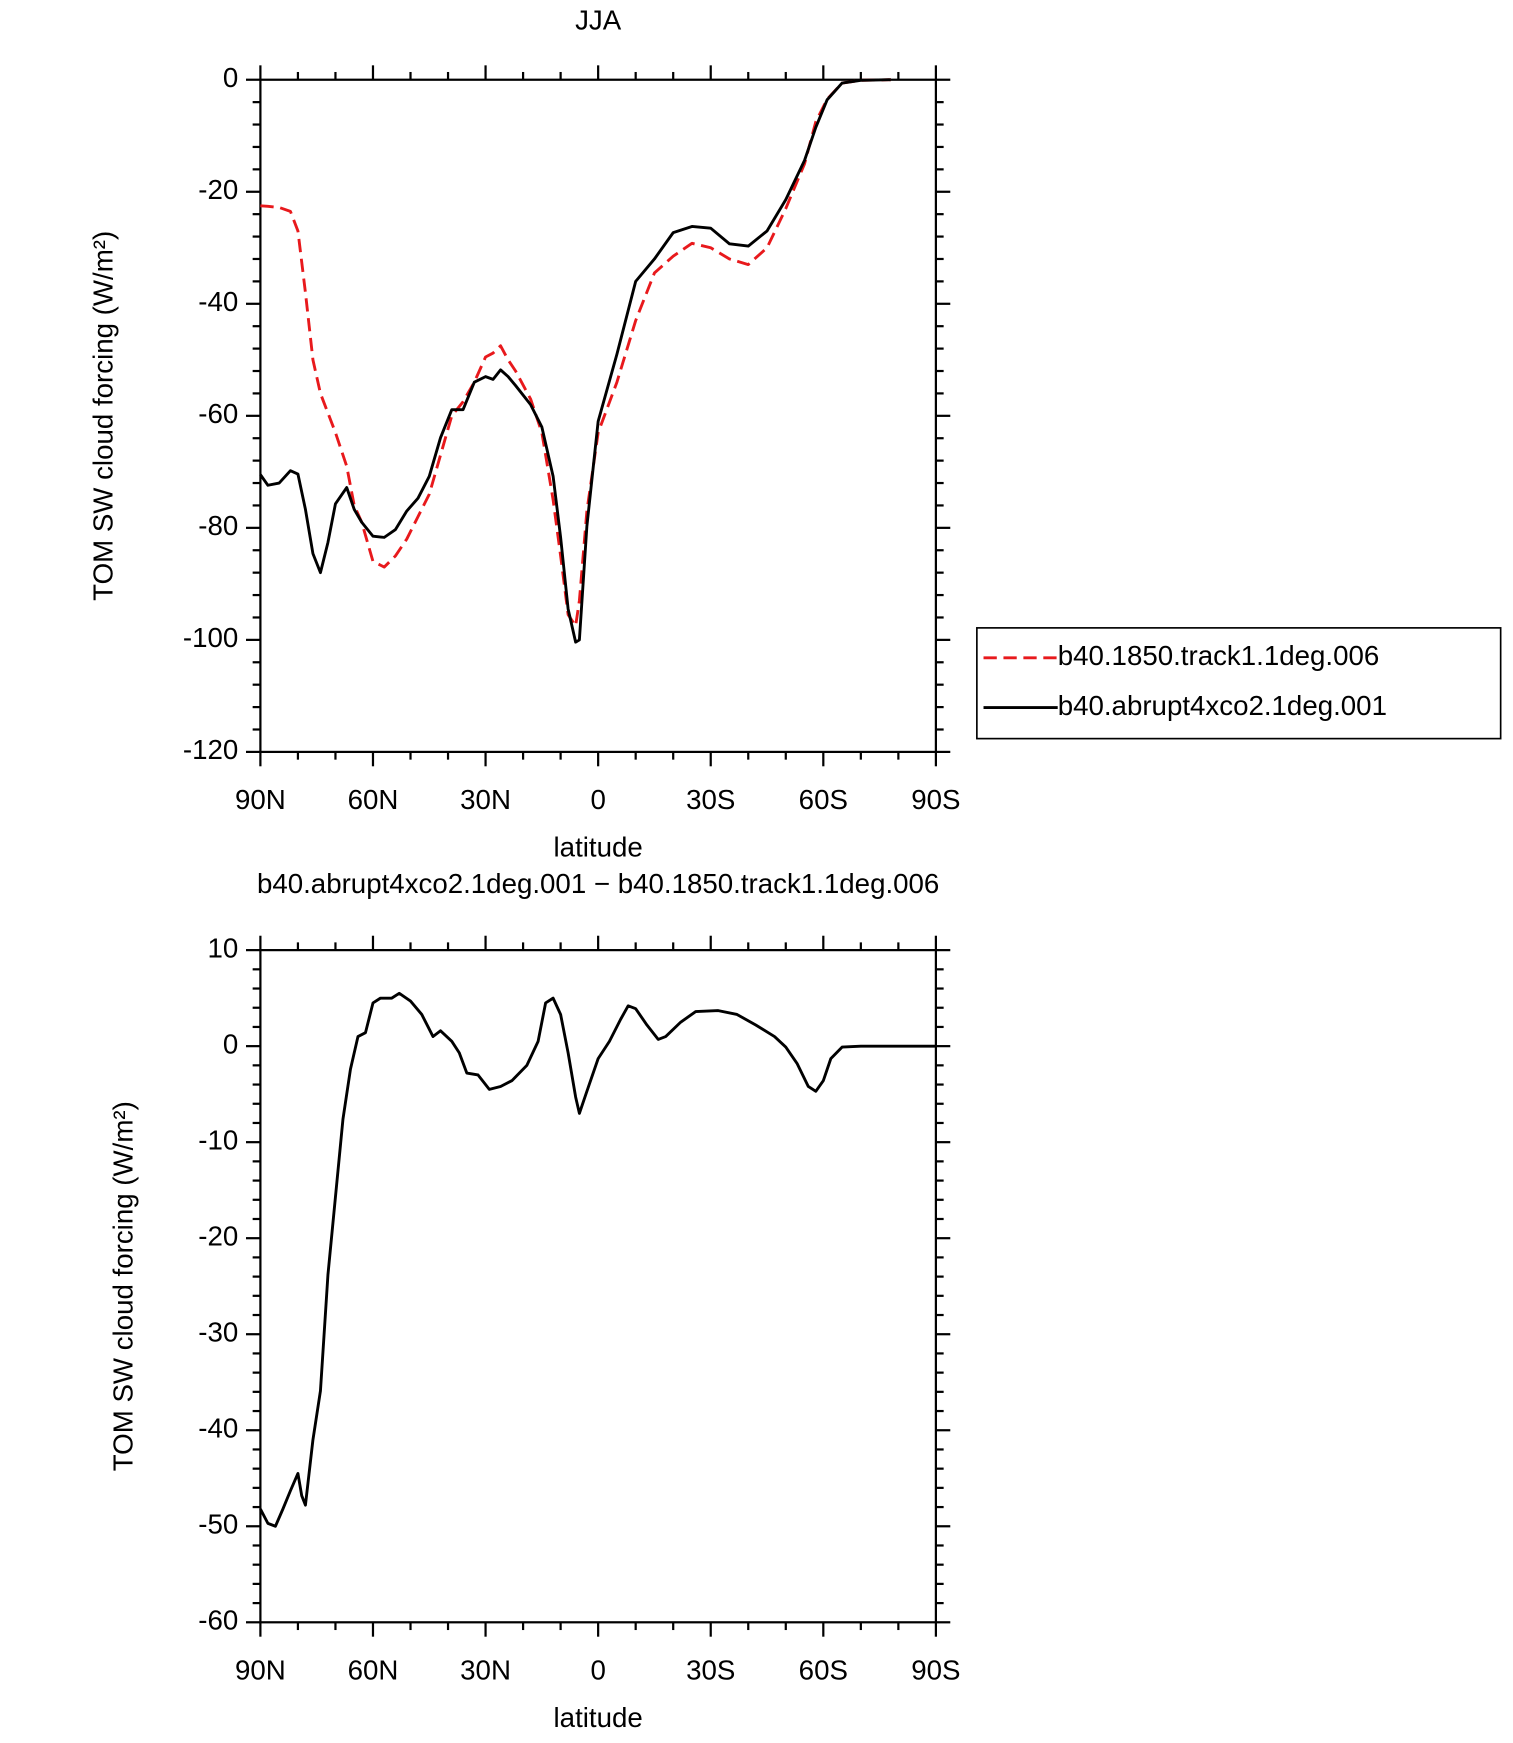 The height and width of the screenshot is (1743, 1513). Describe the element at coordinates (1219, 655) in the screenshot. I see `legend-label: b40.1850.track1.1deg.006` at that location.